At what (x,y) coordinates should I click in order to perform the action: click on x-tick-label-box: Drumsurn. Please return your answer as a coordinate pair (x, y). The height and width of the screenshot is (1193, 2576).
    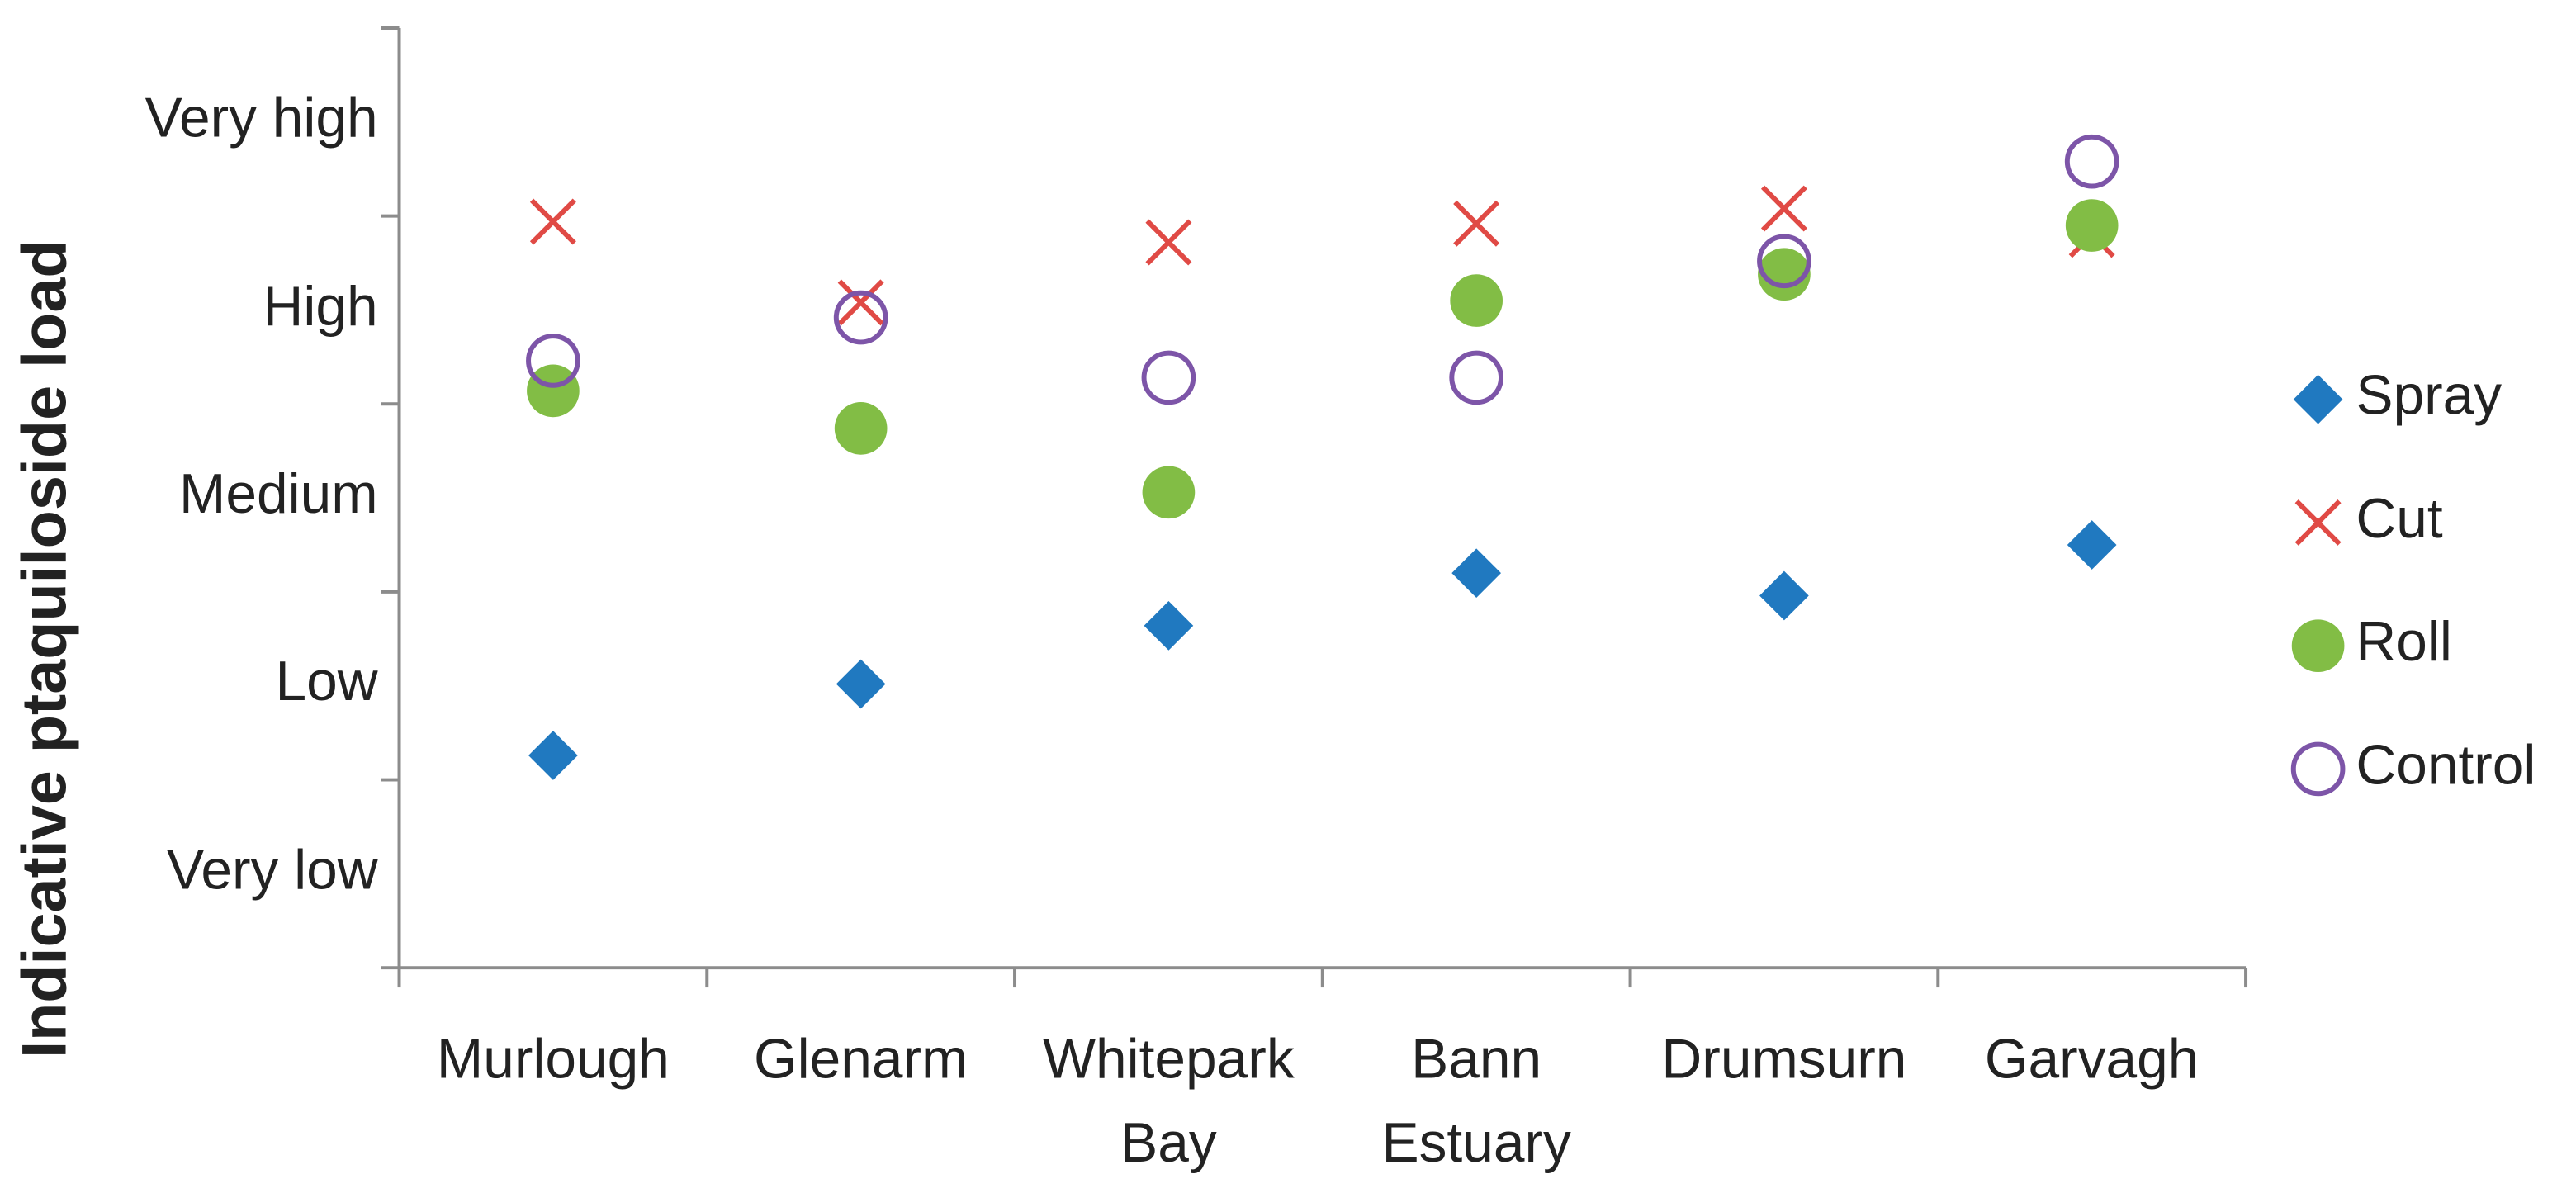
    Looking at the image, I should click on (1784, 1060).